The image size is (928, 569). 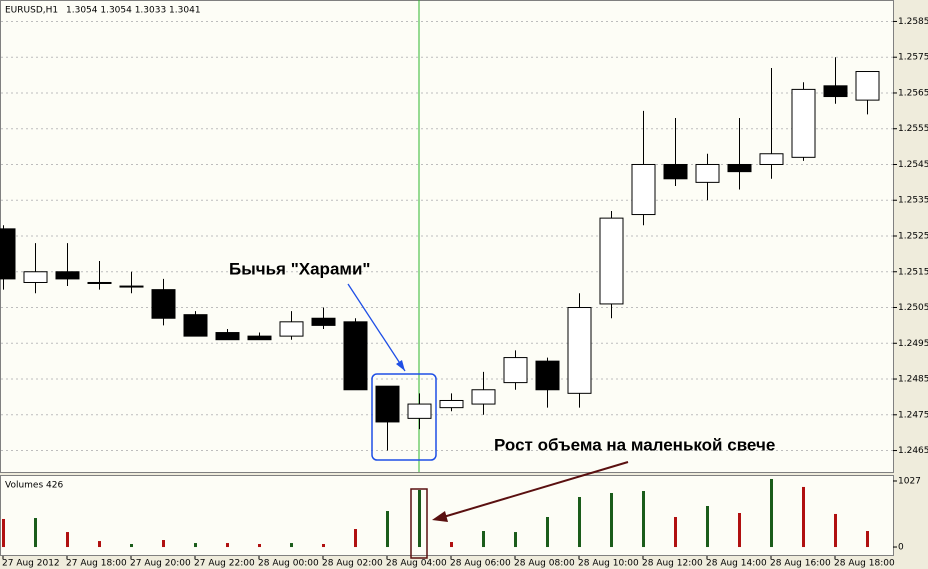 What do you see at coordinates (480, 564) in the screenshot?
I see `x-tick-label: 28 Aug 06:00` at bounding box center [480, 564].